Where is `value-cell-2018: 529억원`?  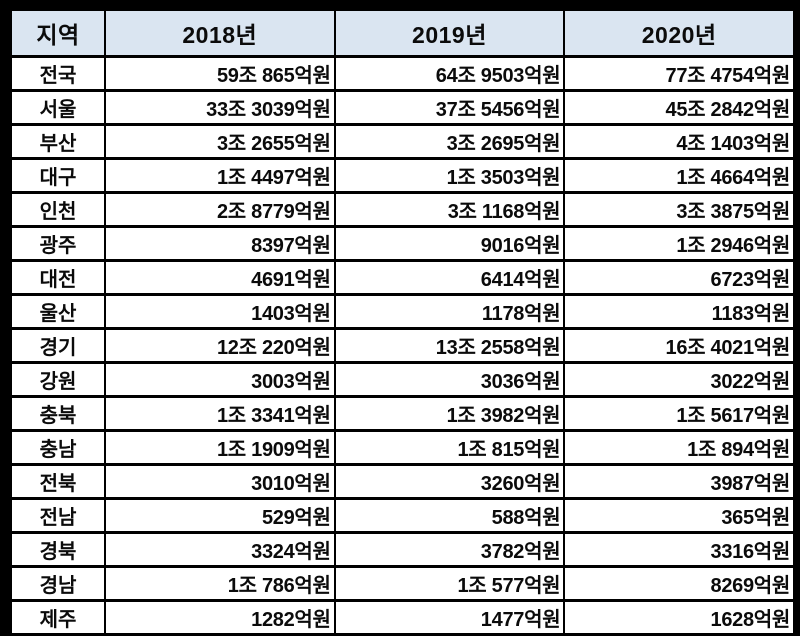
value-cell-2018: 529억원 is located at coordinates (219, 515).